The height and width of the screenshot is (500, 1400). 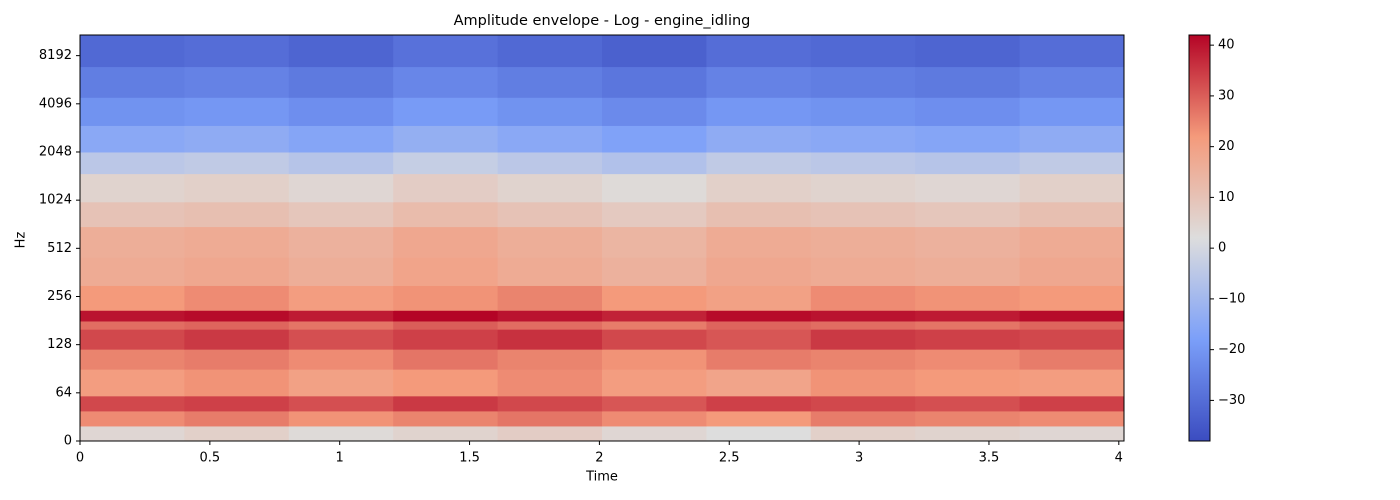 I want to click on colorbar, so click(x=1199, y=238).